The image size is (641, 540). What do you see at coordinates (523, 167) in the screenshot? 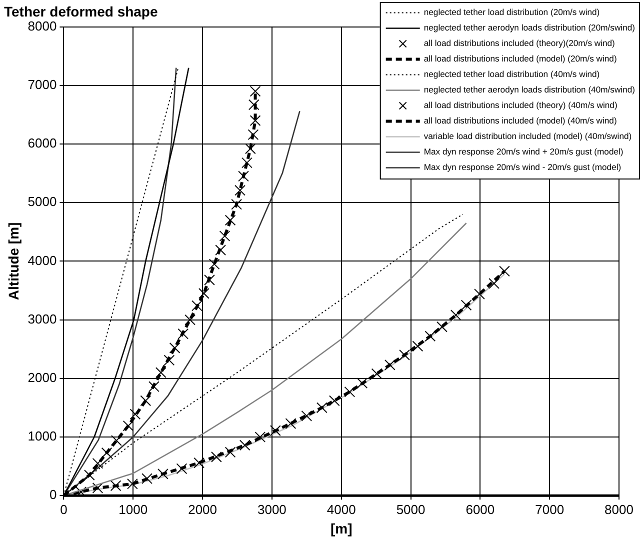
I see `legend-label: Max dyn response 20m/s wind - 20m/s gust (model)` at bounding box center [523, 167].